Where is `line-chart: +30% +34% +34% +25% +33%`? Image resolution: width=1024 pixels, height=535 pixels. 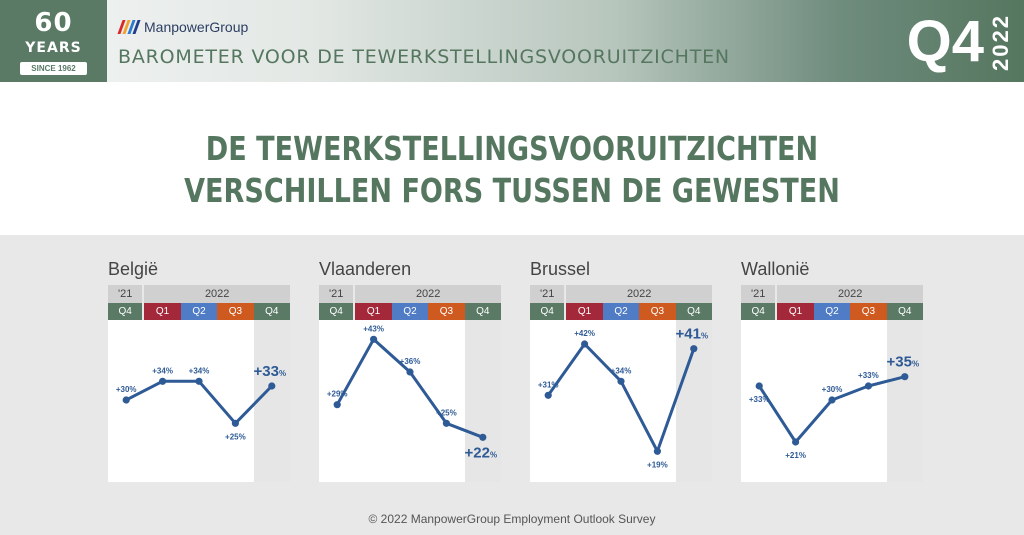
line-chart: +30% +34% +34% +25% +33% is located at coordinates (201, 402).